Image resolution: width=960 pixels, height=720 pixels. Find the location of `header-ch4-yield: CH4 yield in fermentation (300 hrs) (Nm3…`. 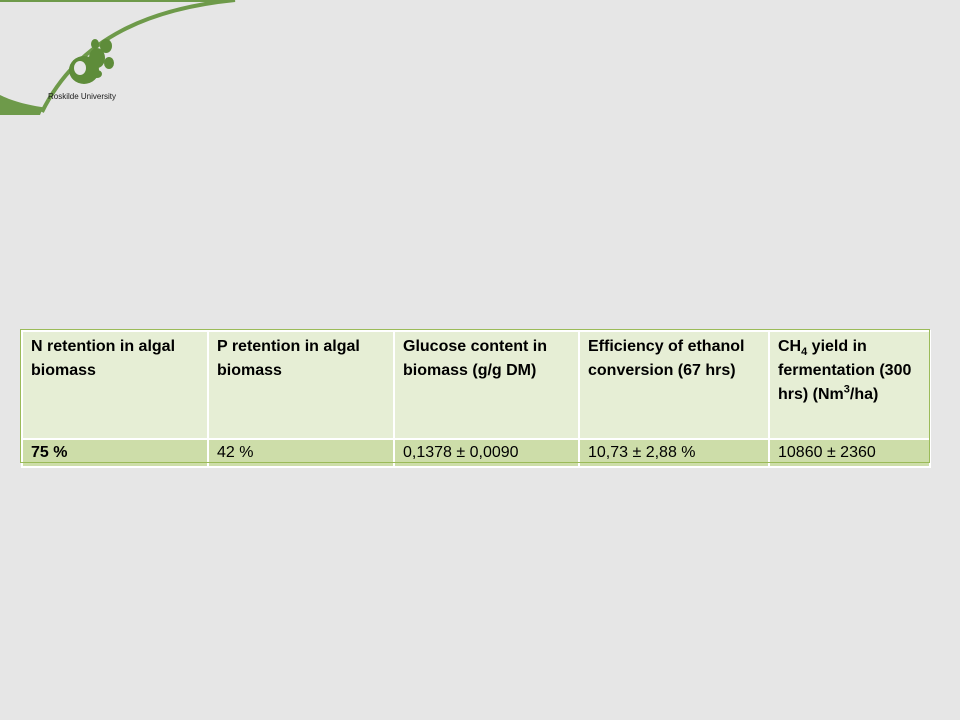

header-ch4-yield: CH4 yield in fermentation (300 hrs) (Nm3… is located at coordinates (849, 385).